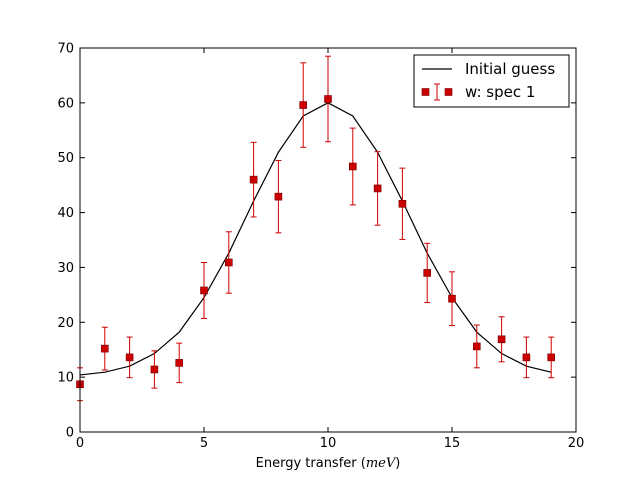 The height and width of the screenshot is (480, 640). Describe the element at coordinates (204, 443) in the screenshot. I see `x-tick-label: 5` at that location.